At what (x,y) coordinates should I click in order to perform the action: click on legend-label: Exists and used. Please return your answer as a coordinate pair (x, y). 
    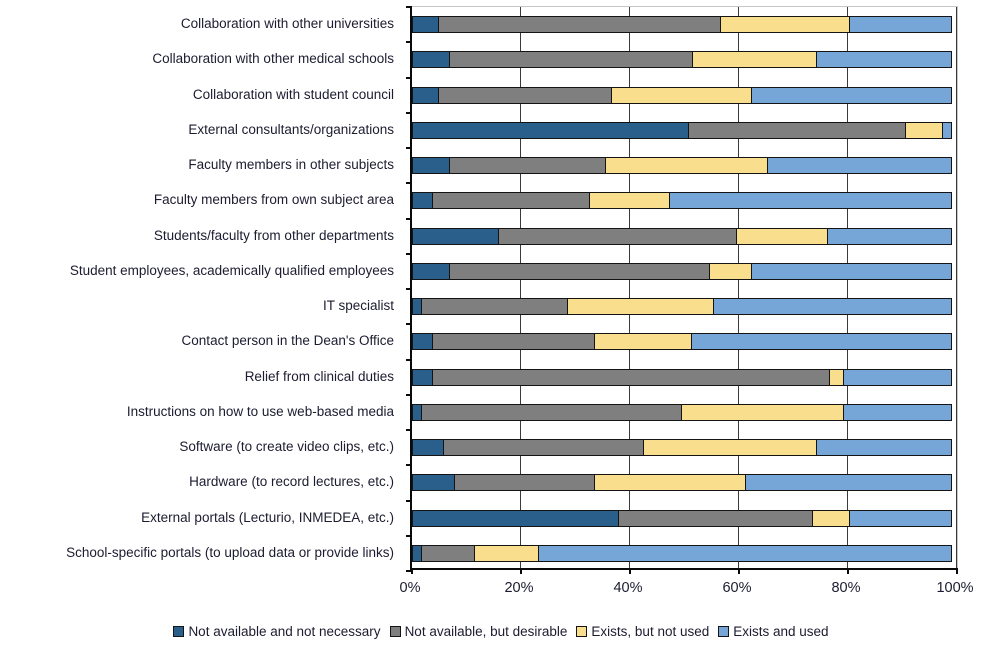
    Looking at the image, I should click on (781, 631).